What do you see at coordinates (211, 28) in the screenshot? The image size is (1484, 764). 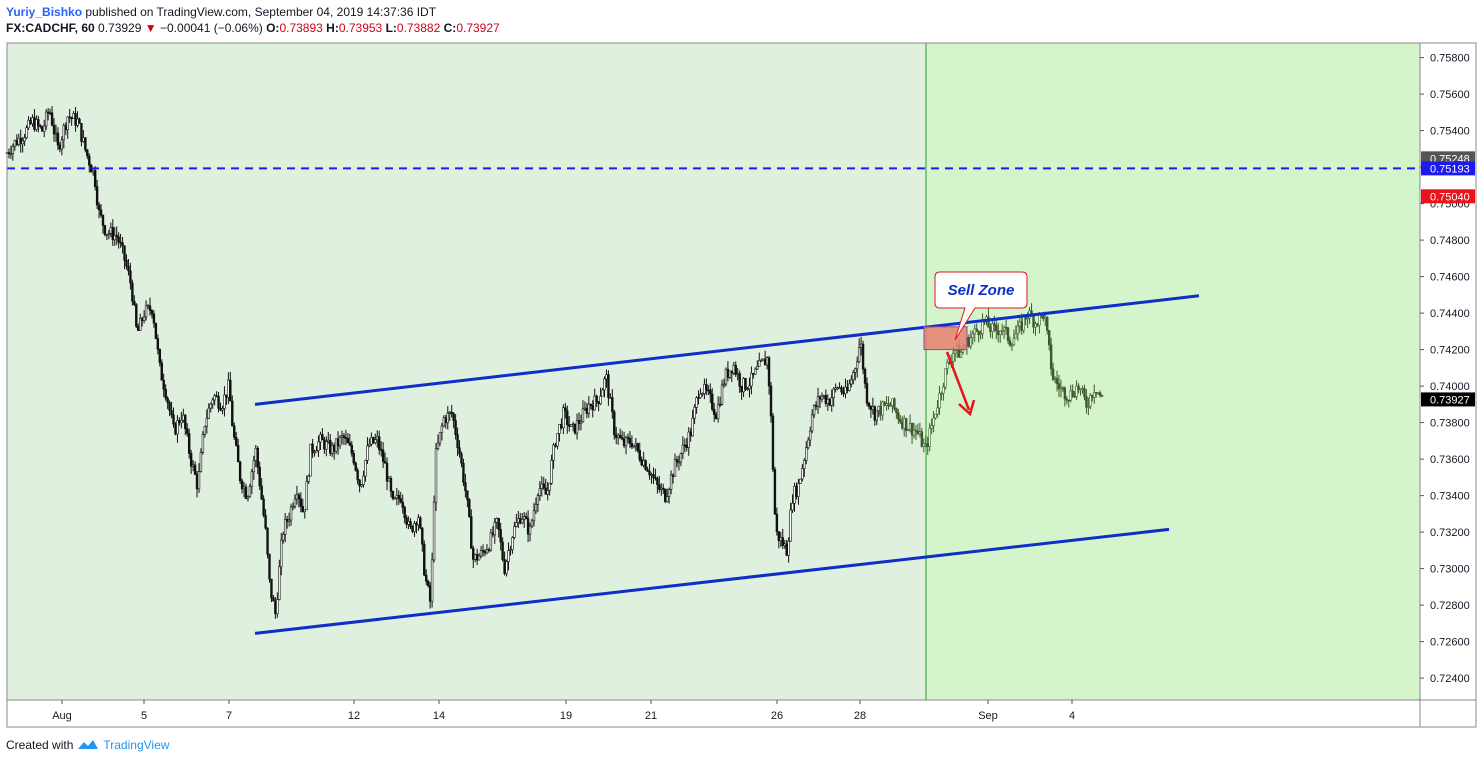 I see `price-change: −0.00041 (−0.06%)` at bounding box center [211, 28].